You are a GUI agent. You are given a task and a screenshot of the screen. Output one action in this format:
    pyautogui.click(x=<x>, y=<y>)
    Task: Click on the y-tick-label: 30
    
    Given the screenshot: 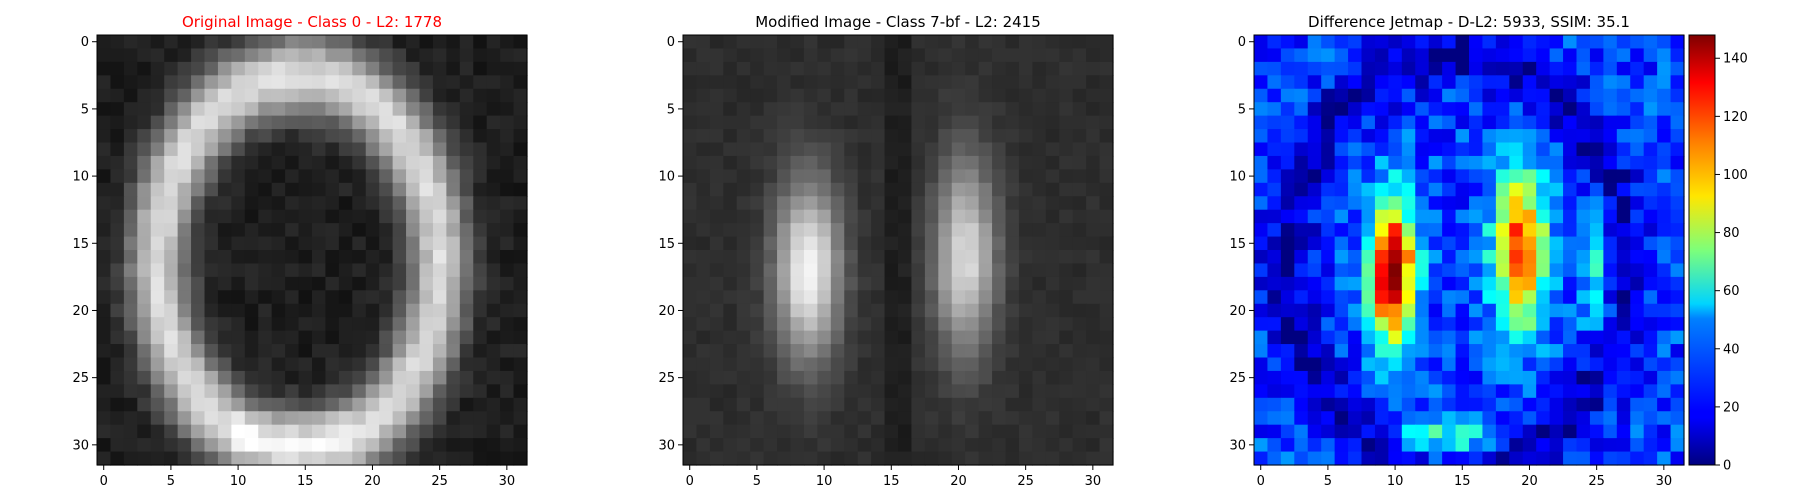 What is the action you would take?
    pyautogui.click(x=666, y=445)
    